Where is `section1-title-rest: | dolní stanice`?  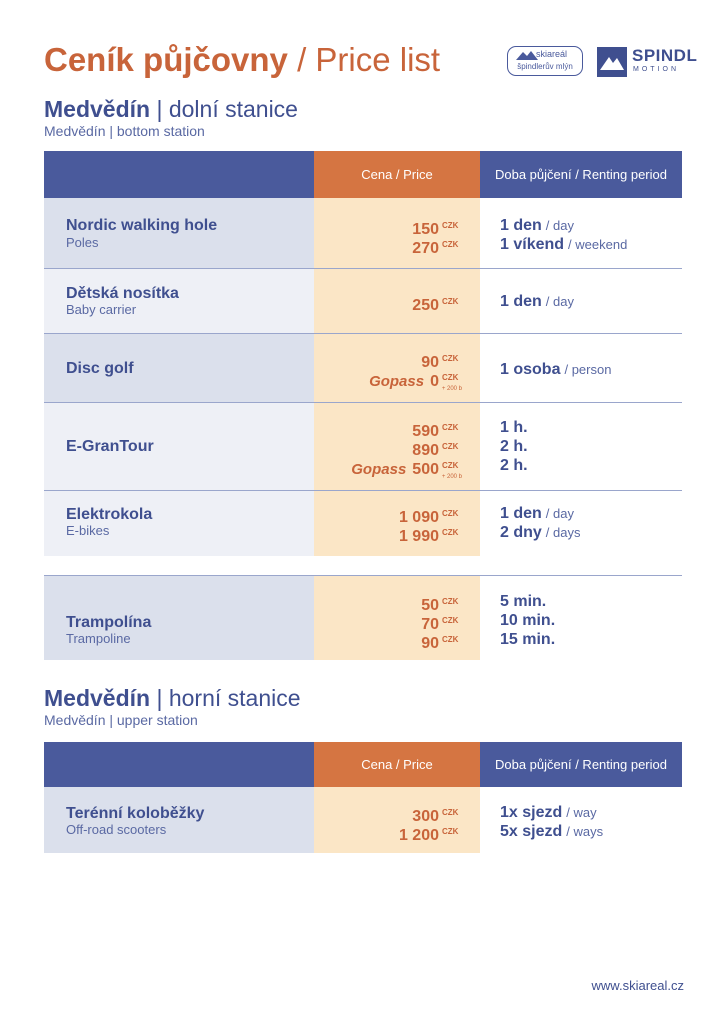 section1-title-rest: | dolní stanice is located at coordinates (224, 109).